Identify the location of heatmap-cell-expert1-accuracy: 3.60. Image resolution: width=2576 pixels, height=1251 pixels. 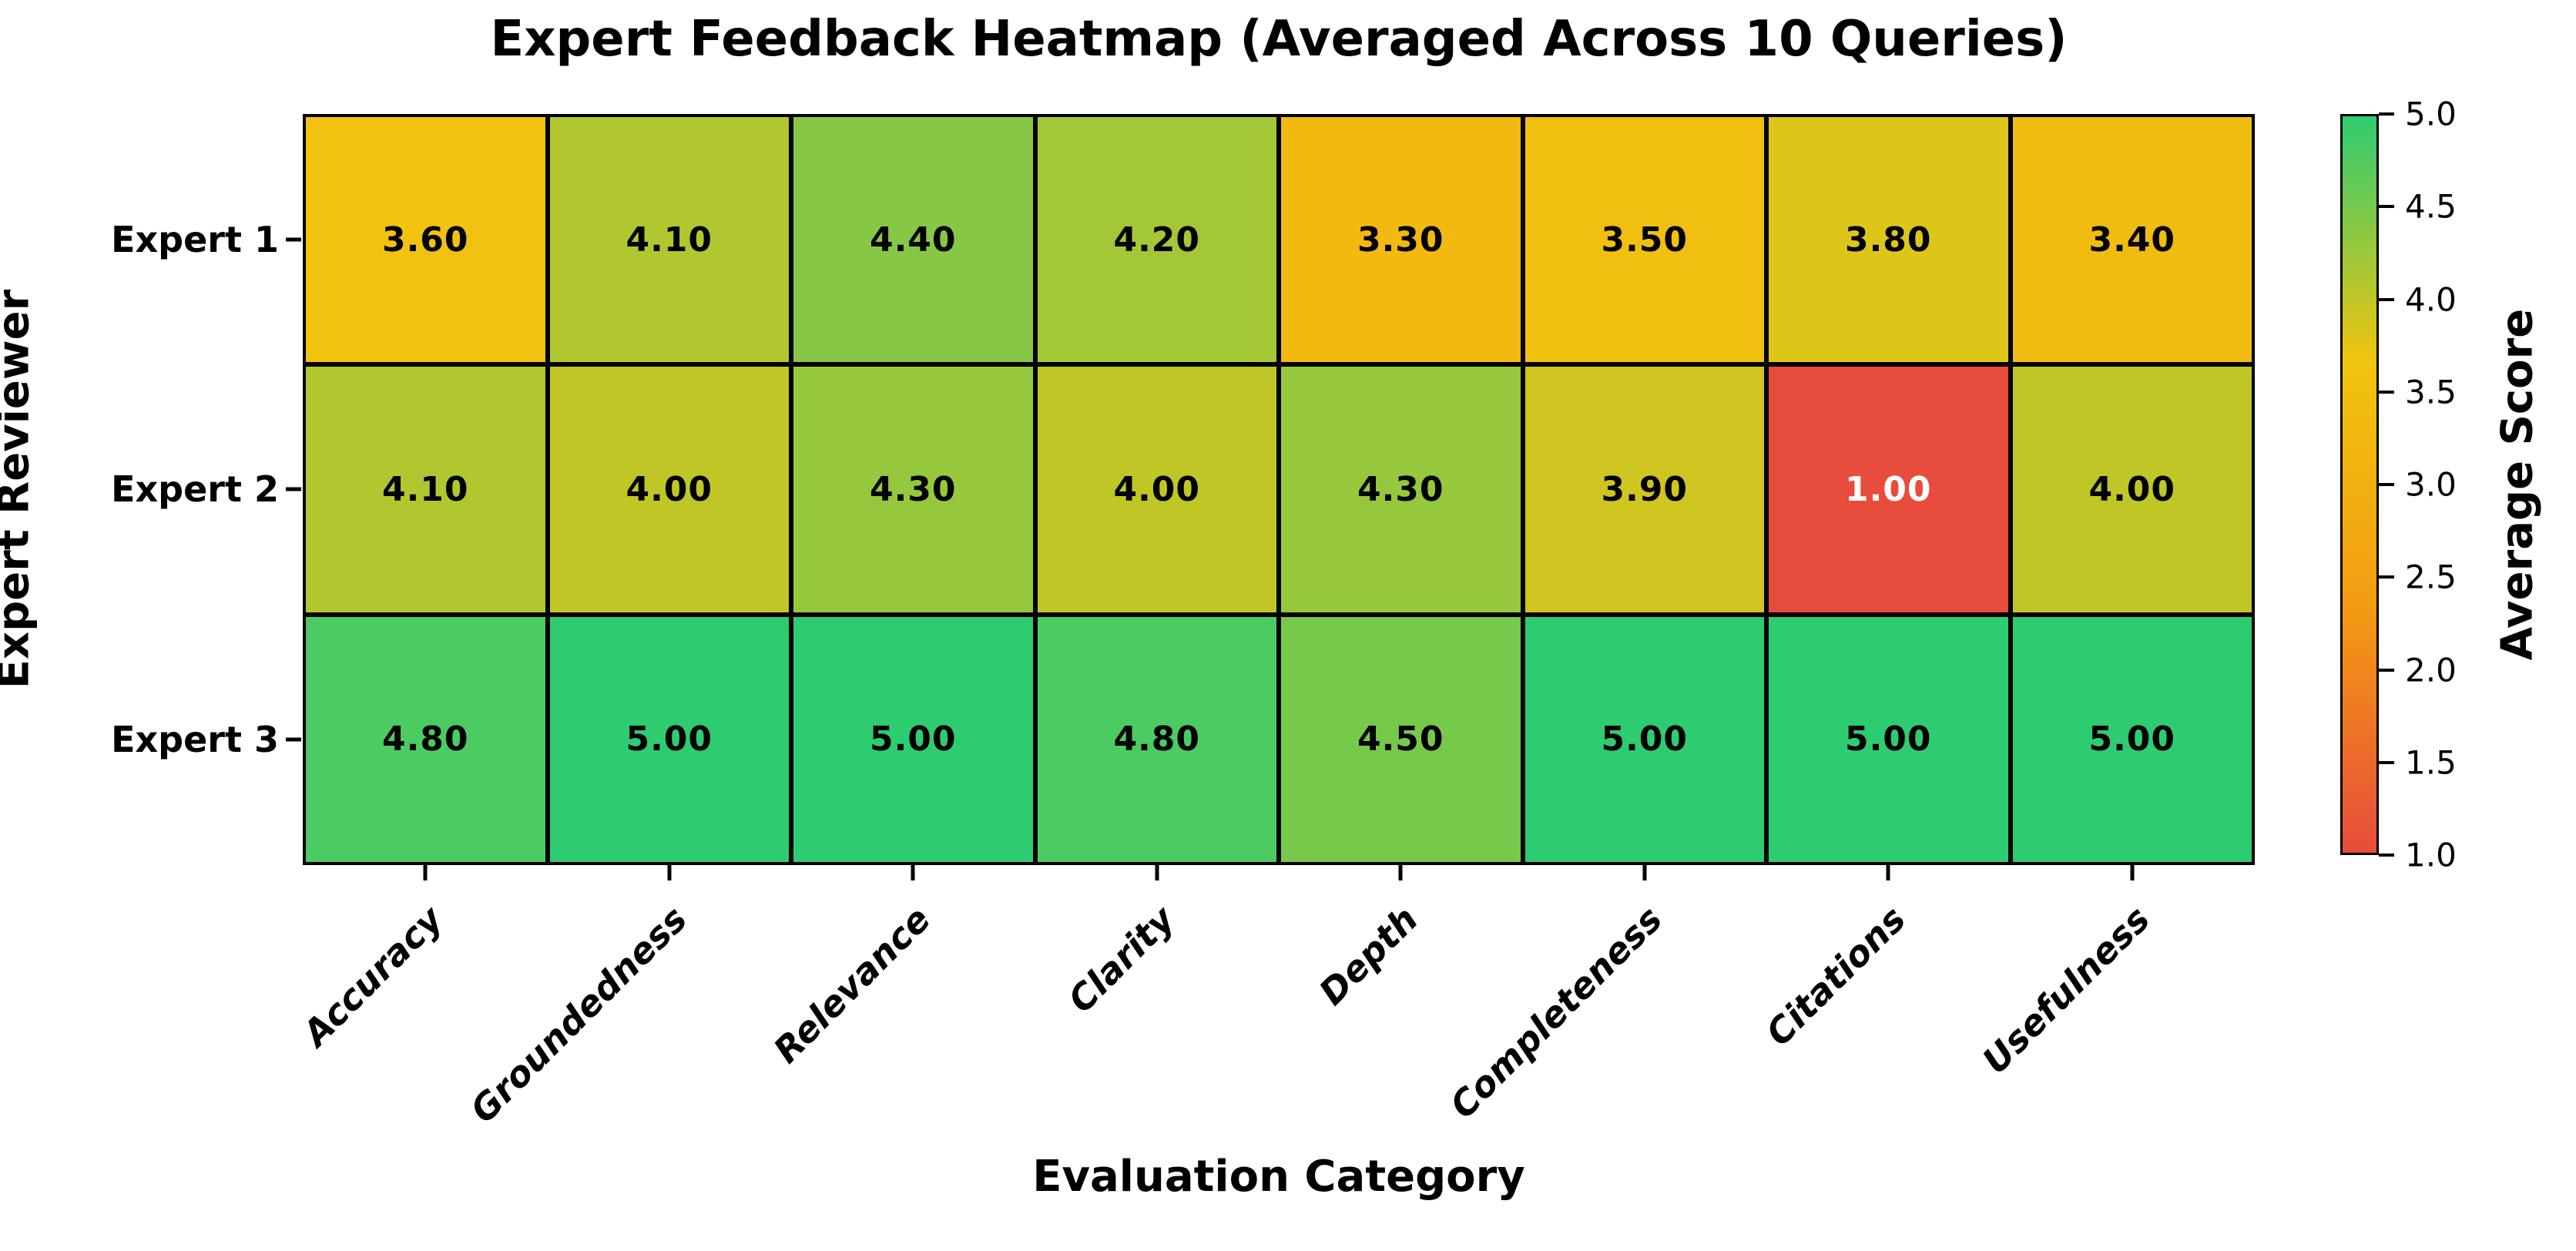
(425, 240).